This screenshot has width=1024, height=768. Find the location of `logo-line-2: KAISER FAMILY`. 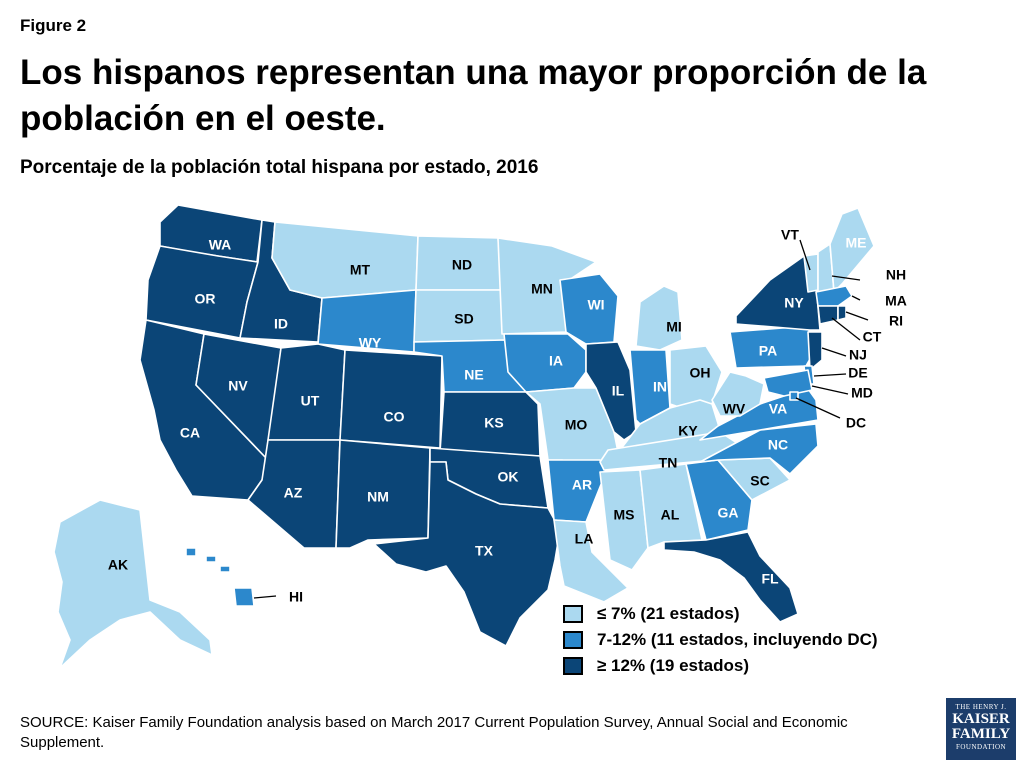

logo-line-2: KAISER FAMILY is located at coordinates (981, 726).